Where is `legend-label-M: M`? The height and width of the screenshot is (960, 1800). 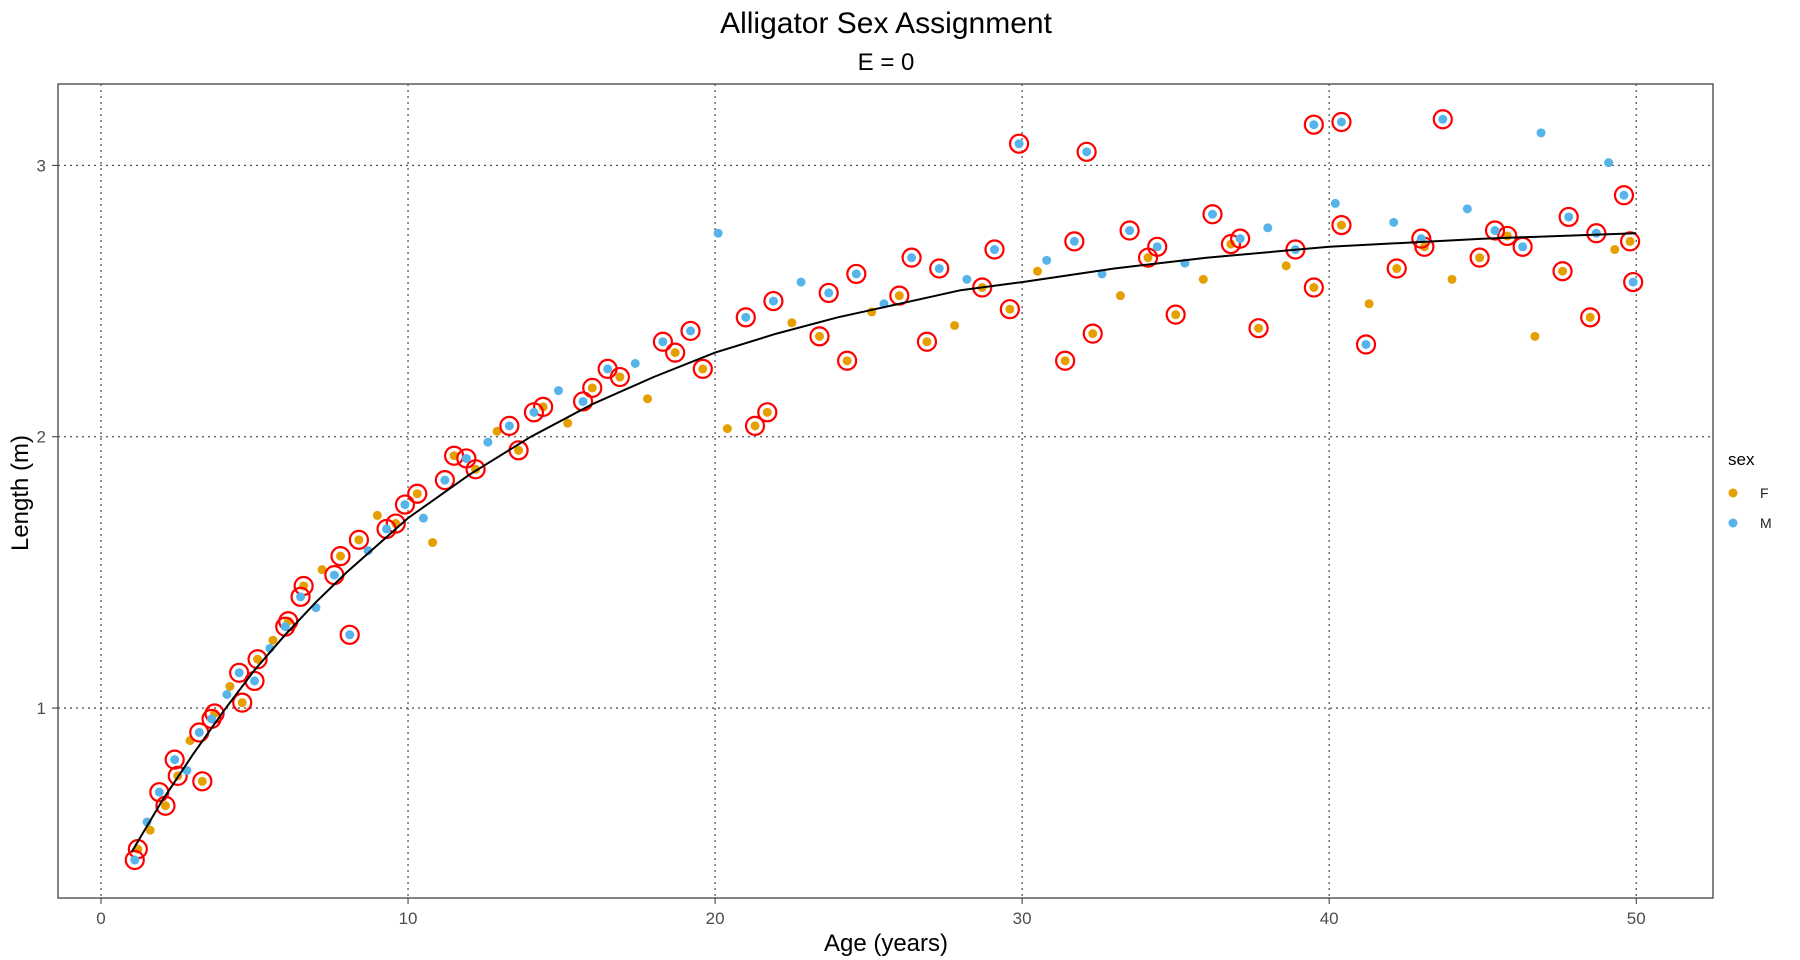 legend-label-M: M is located at coordinates (1766, 523).